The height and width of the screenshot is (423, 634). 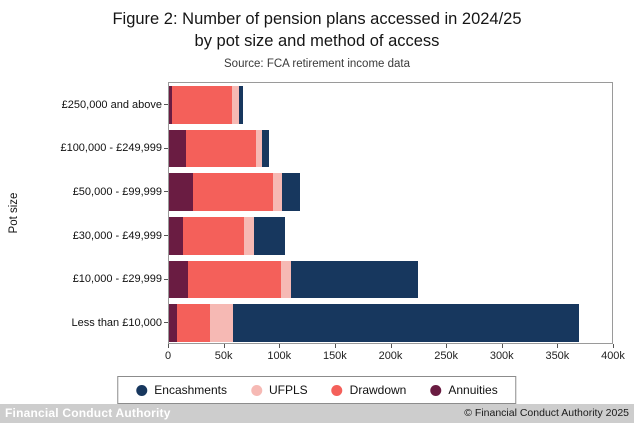 What do you see at coordinates (223, 356) in the screenshot?
I see `x-tick-label: 50k` at bounding box center [223, 356].